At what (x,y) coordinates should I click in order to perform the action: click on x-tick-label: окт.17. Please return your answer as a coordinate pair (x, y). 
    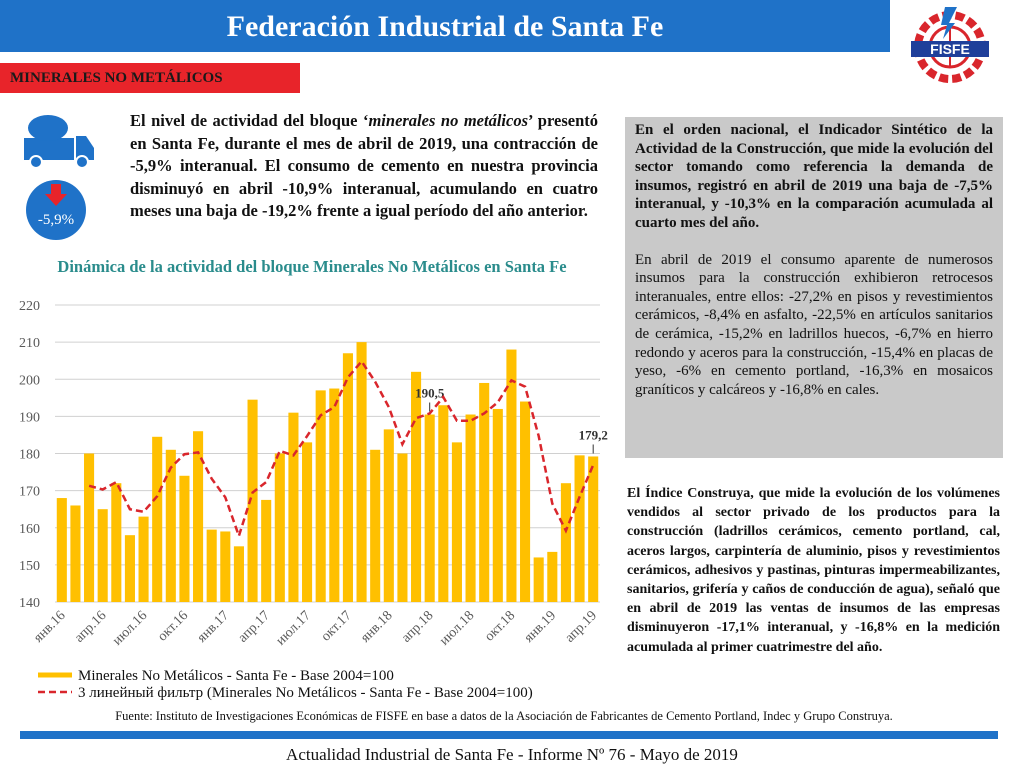
    Looking at the image, I should click on (337, 626).